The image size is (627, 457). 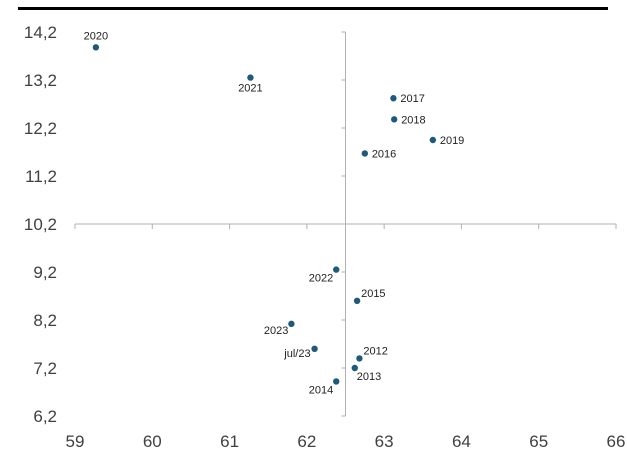 I want to click on data-point-2019, so click(x=433, y=140).